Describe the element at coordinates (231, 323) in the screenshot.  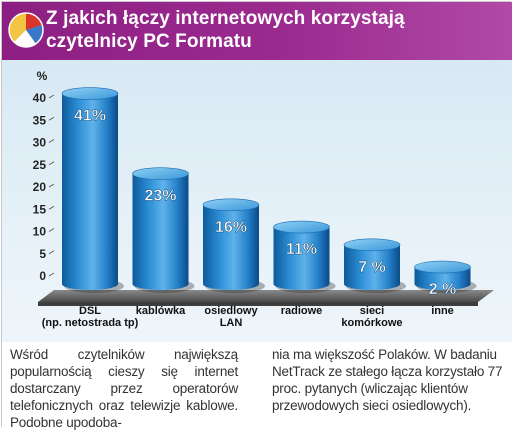
I see `category-label: LAN` at that location.